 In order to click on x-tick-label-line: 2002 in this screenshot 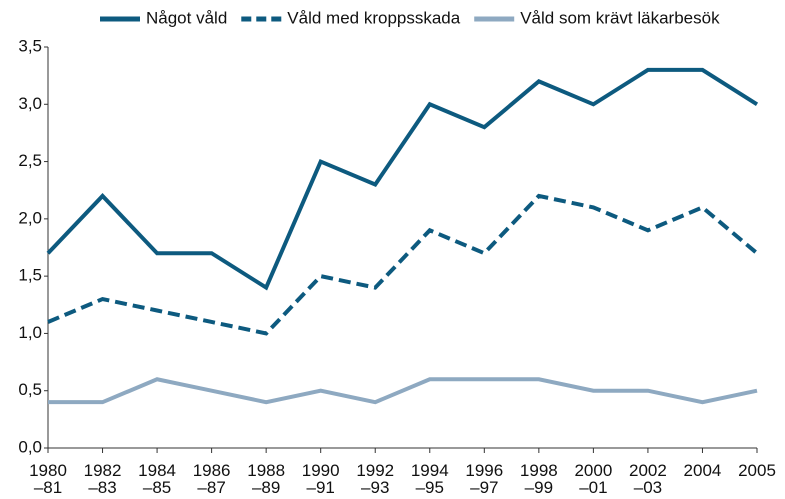, I will do `click(648, 470)`.